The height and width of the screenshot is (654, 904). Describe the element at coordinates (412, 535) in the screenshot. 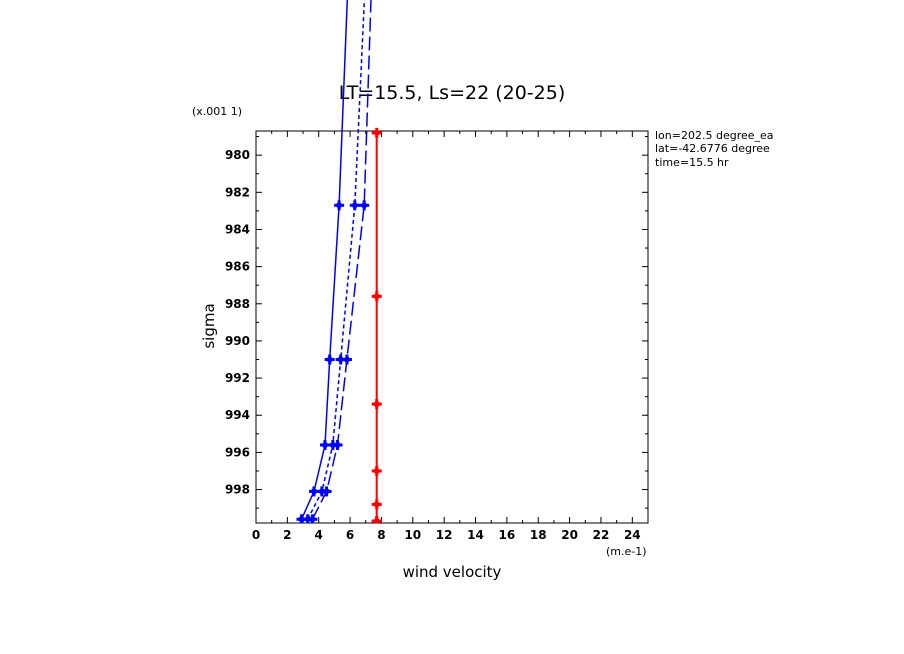

I see `x-tick-label: 10` at that location.